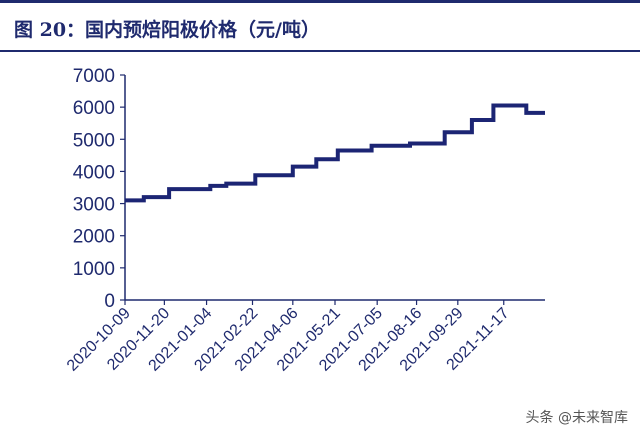 The image size is (640, 435). I want to click on y-tick-label: 3000, so click(94, 205).